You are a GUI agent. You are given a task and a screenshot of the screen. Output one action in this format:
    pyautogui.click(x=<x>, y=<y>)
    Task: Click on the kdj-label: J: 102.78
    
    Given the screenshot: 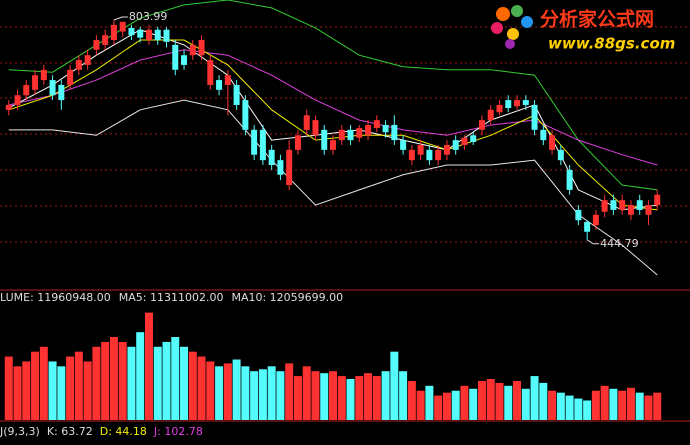 What is the action you would take?
    pyautogui.click(x=178, y=431)
    